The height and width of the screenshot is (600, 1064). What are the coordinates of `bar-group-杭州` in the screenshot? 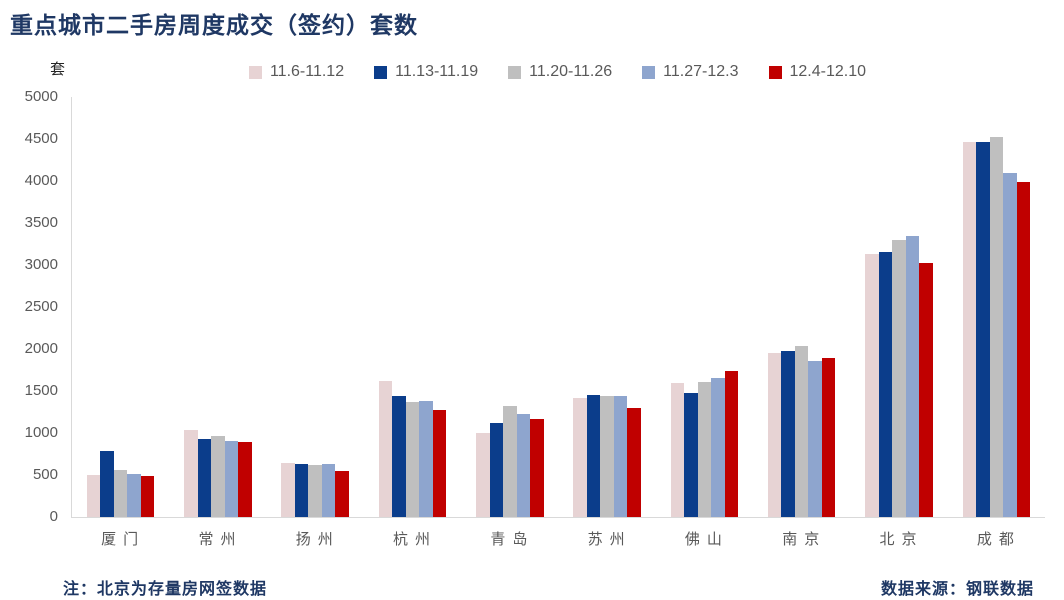 It's located at (412, 307).